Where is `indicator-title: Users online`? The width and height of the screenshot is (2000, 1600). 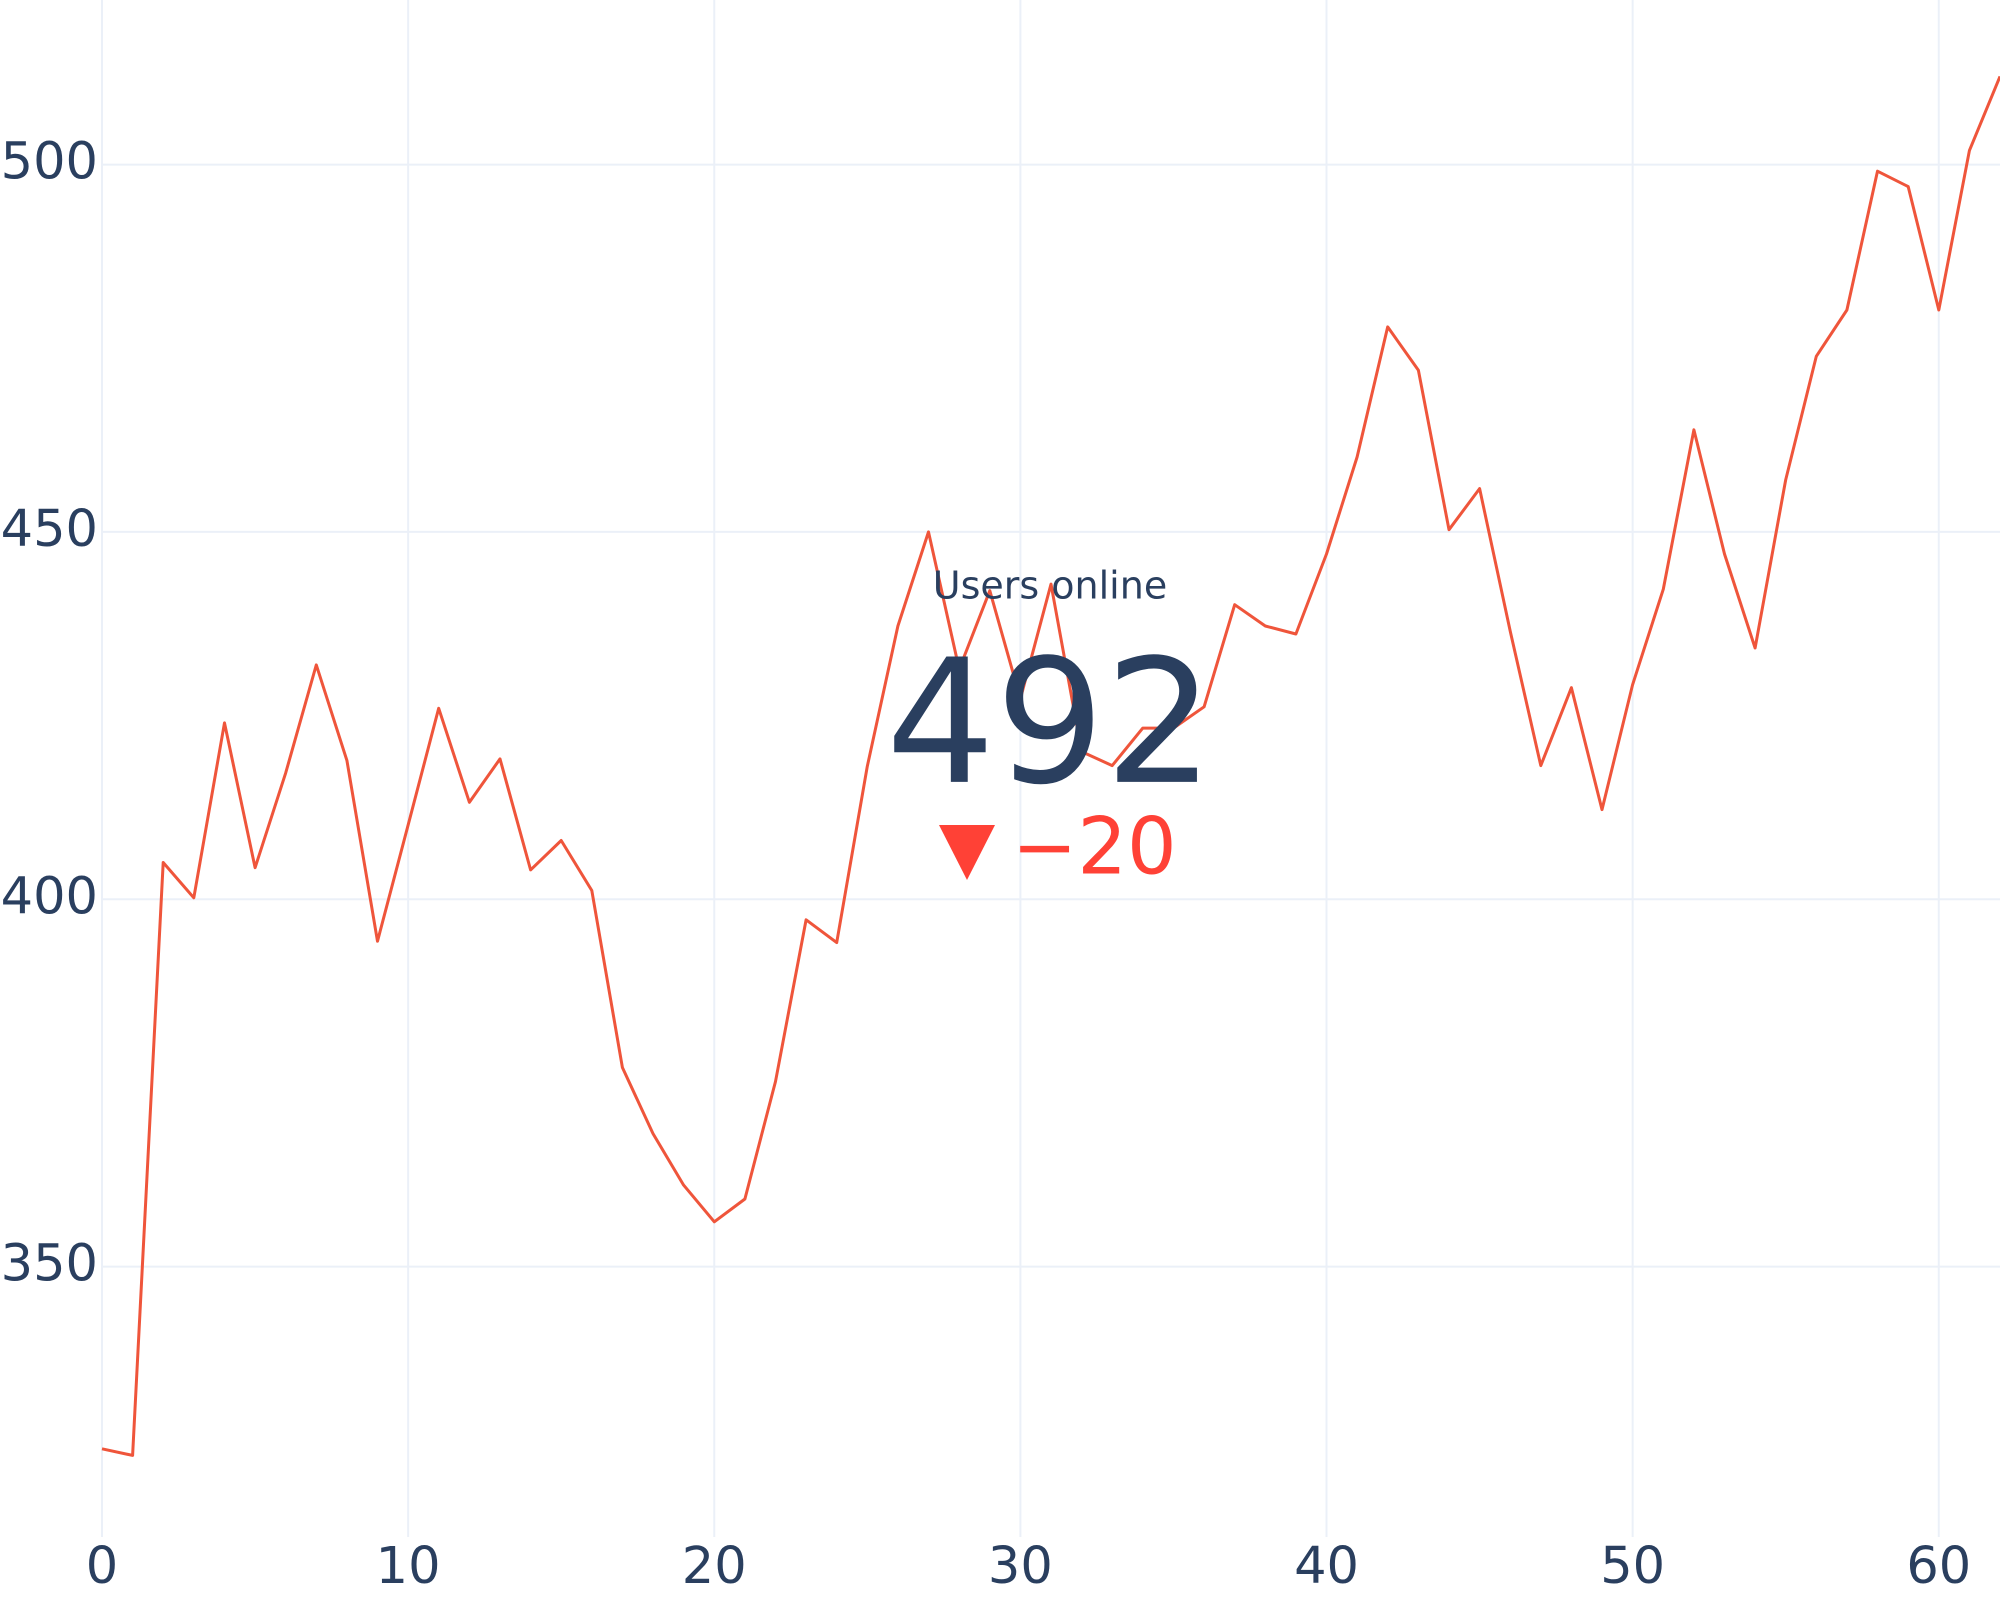 indicator-title: Users online is located at coordinates (1050, 586).